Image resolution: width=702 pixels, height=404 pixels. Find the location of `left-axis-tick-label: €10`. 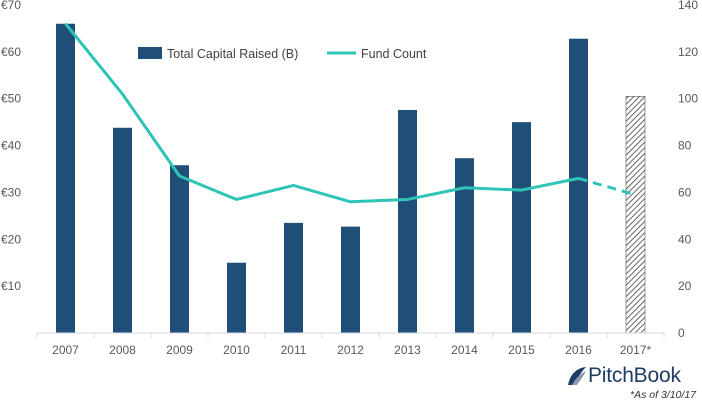

left-axis-tick-label: €10 is located at coordinates (11, 286).